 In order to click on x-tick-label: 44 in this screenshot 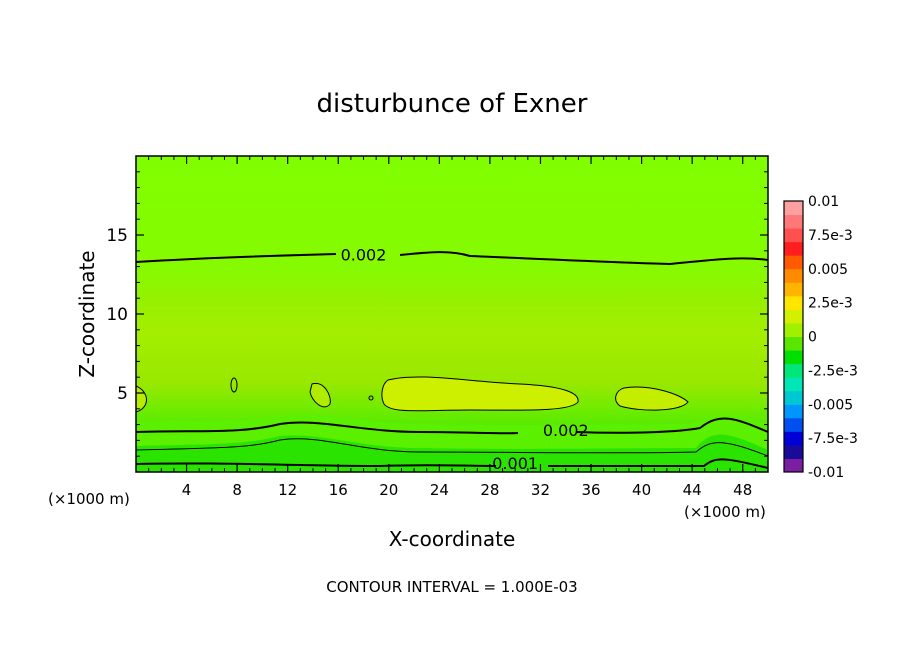, I will do `click(692, 490)`.